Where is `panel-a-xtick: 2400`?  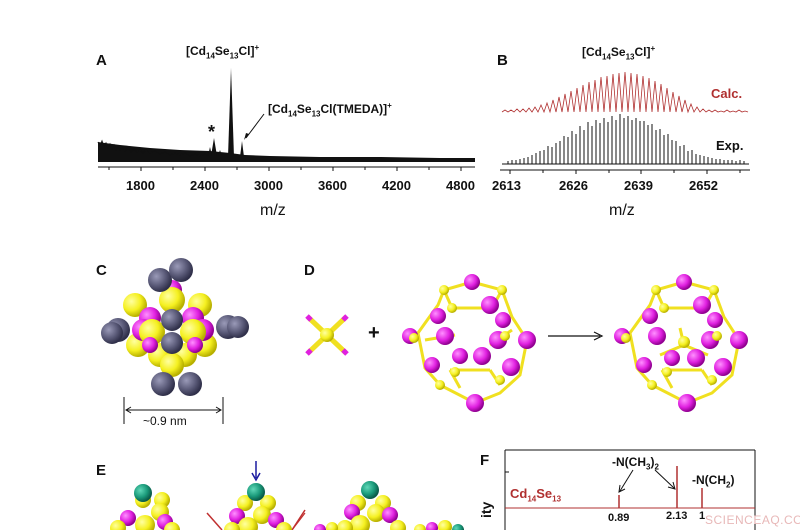
panel-a-xtick: 2400 is located at coordinates (204, 185).